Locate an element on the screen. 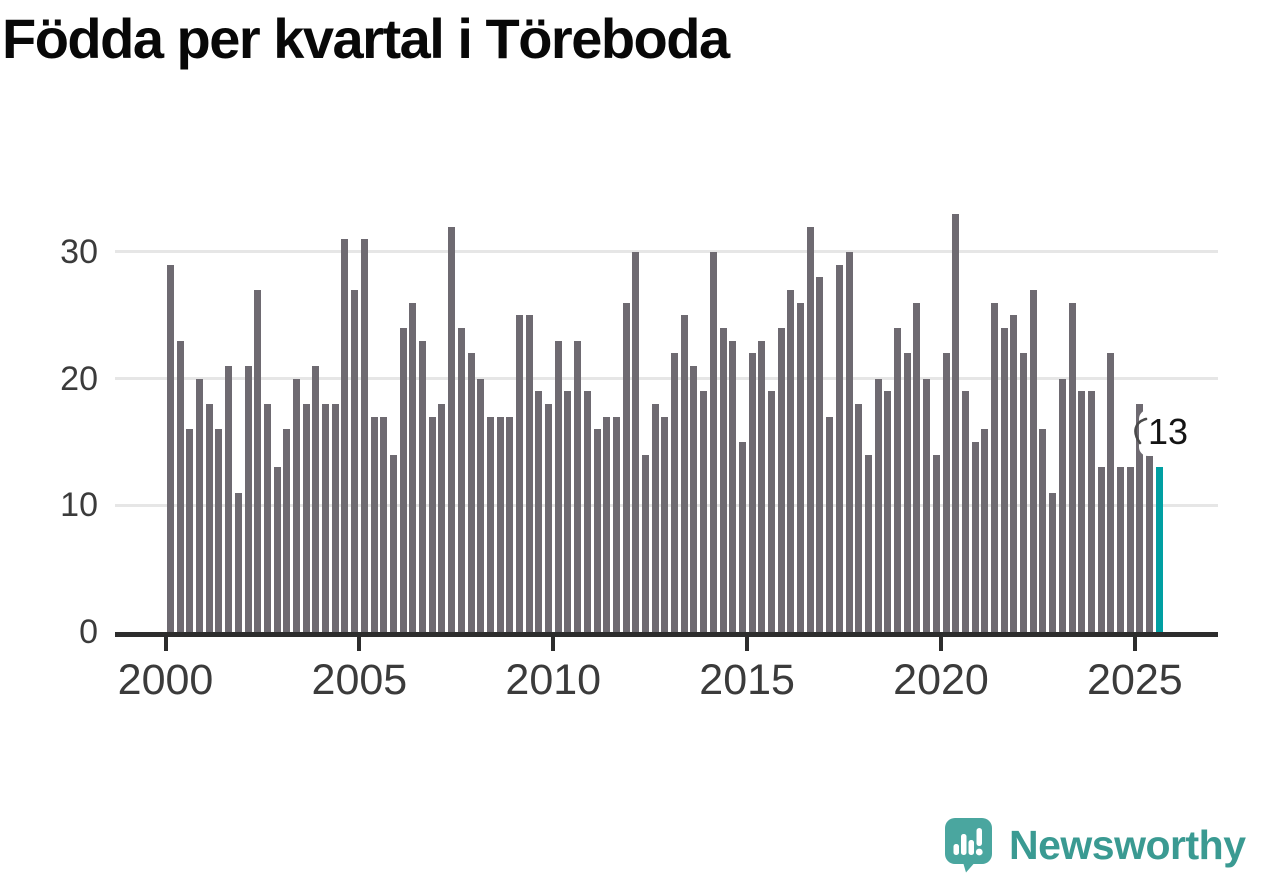 The image size is (1262, 879). y-axis-tick-label: 10 is located at coordinates (79, 505).